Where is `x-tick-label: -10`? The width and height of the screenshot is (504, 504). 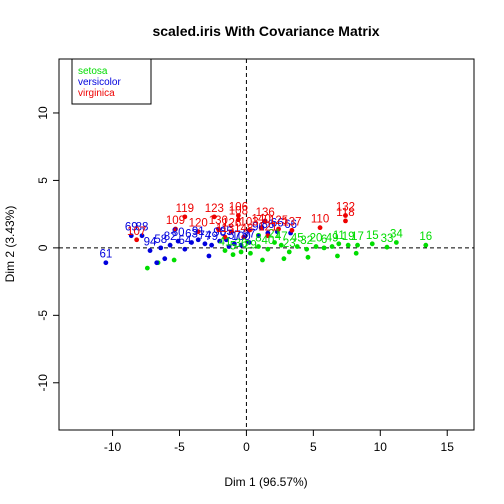 x-tick-label: -10 is located at coordinates (113, 447).